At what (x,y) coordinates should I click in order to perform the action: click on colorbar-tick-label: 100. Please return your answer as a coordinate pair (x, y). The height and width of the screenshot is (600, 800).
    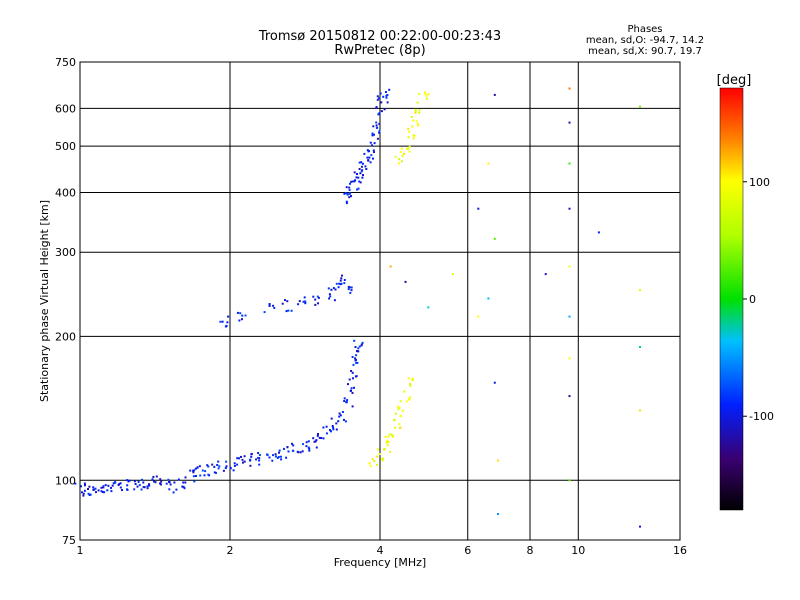
    Looking at the image, I should click on (759, 182).